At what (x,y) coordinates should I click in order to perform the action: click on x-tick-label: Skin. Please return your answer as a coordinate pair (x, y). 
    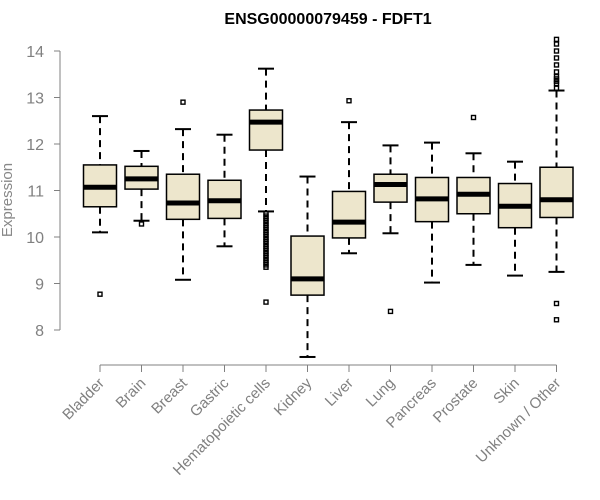
    Looking at the image, I should click on (506, 391).